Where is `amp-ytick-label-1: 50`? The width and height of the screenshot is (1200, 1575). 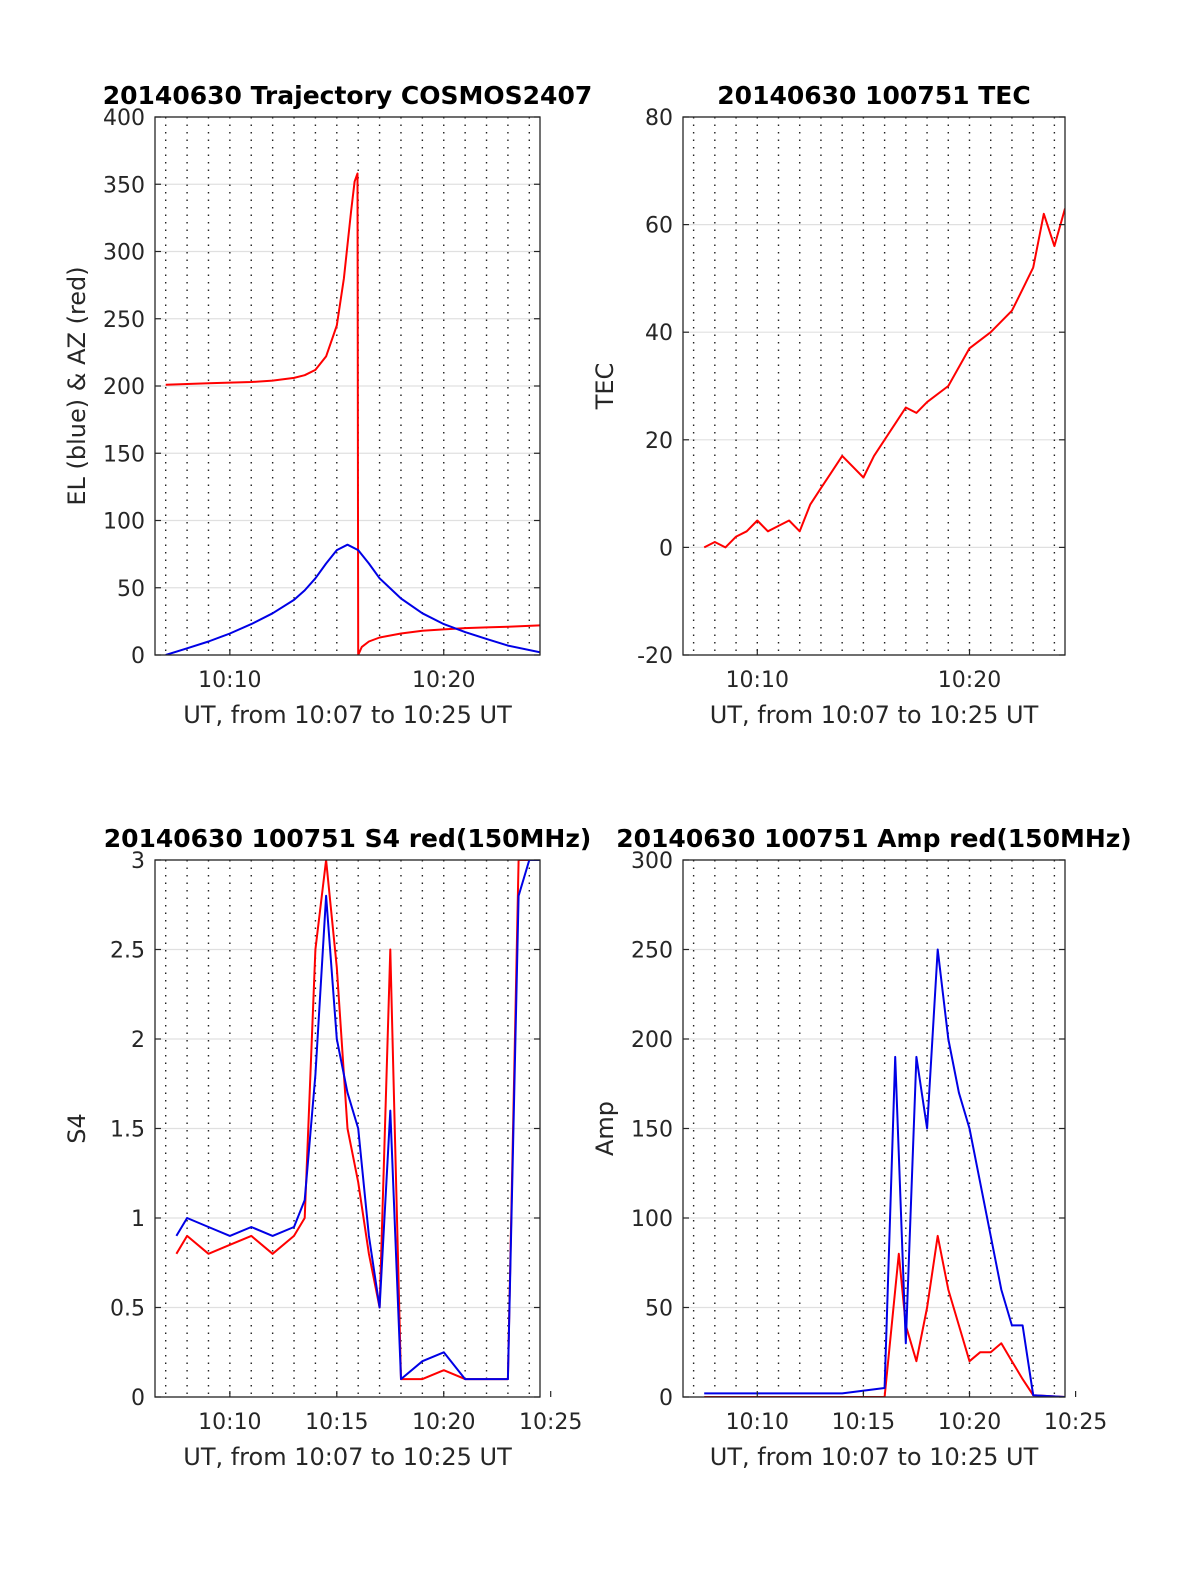
amp-ytick-label-1: 50 is located at coordinates (659, 1309).